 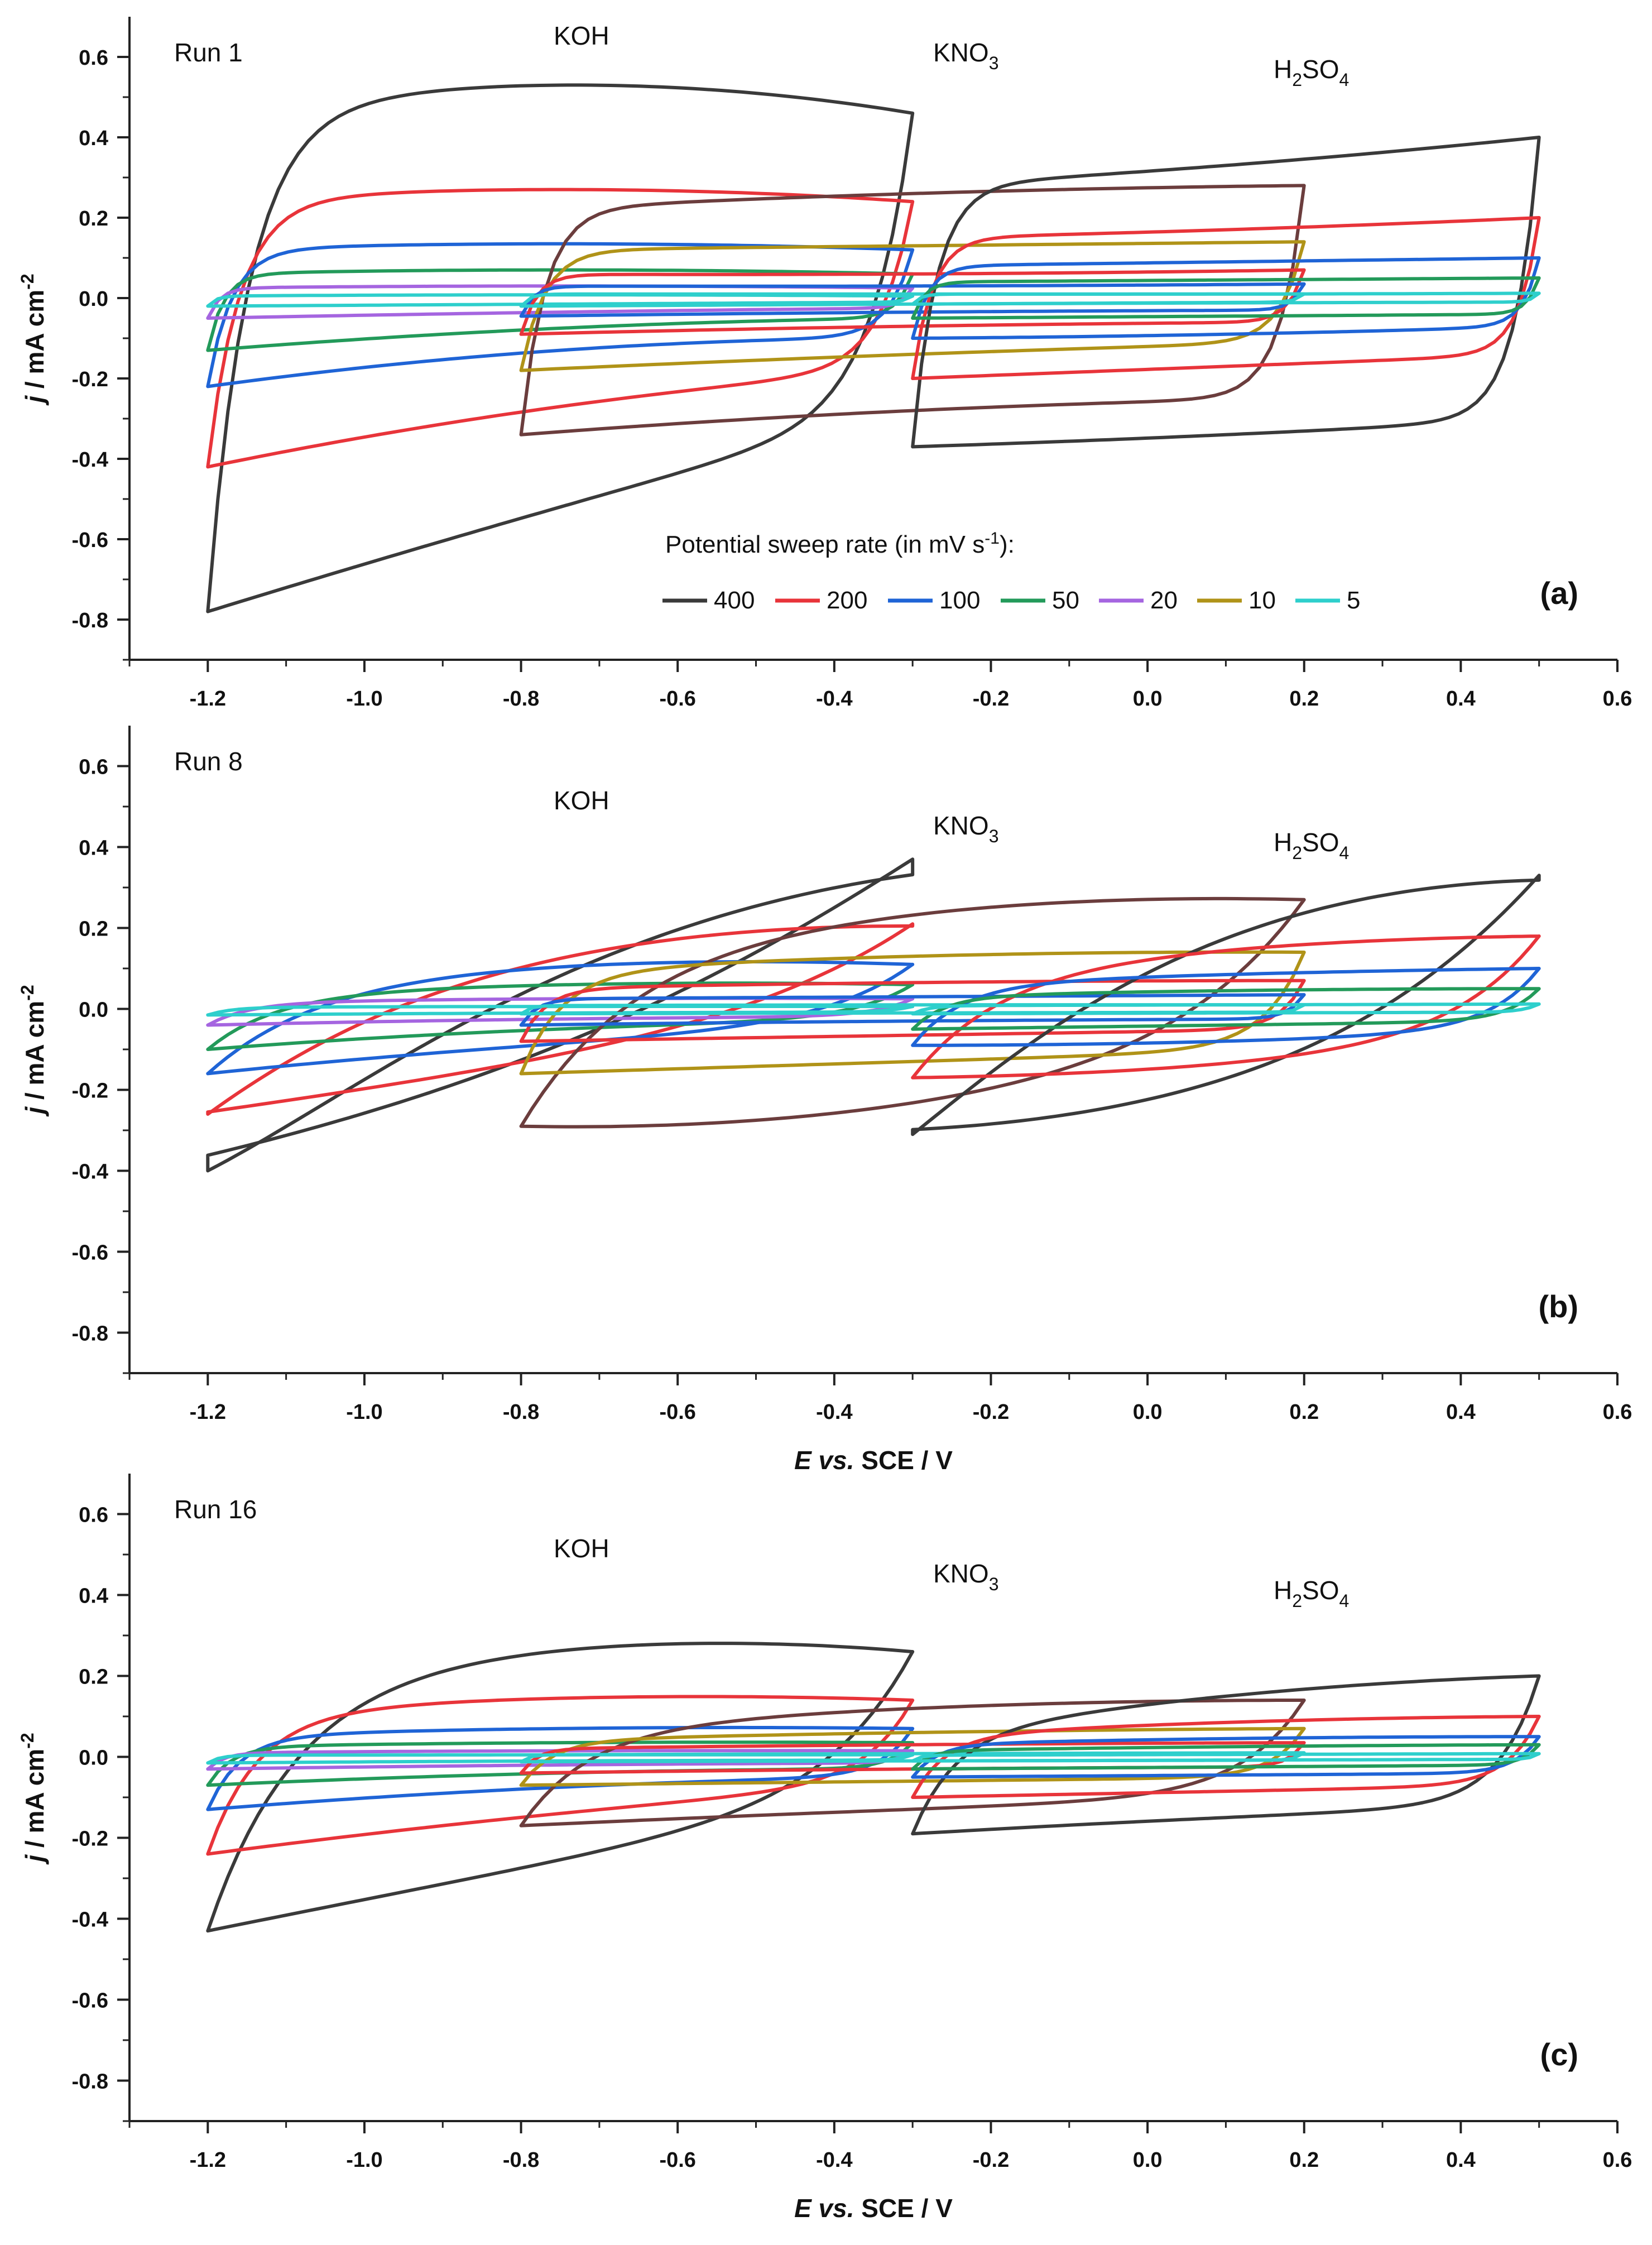 I want to click on x-tick-label: 0.4, so click(x=1461, y=699).